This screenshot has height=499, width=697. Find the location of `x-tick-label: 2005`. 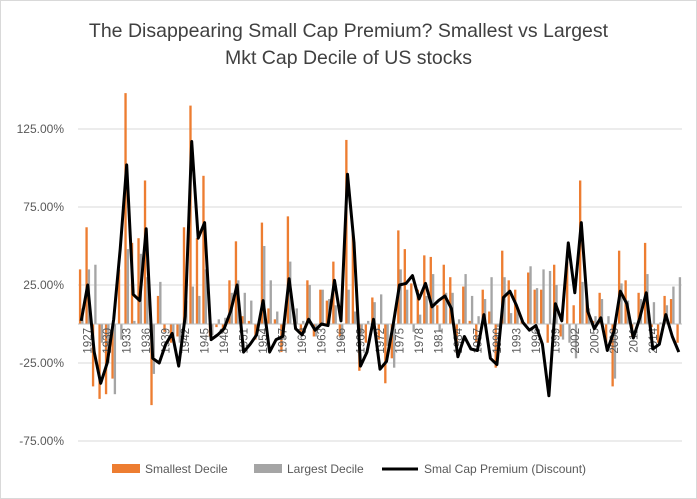

x-tick-label: 2005 is located at coordinates (595, 341).